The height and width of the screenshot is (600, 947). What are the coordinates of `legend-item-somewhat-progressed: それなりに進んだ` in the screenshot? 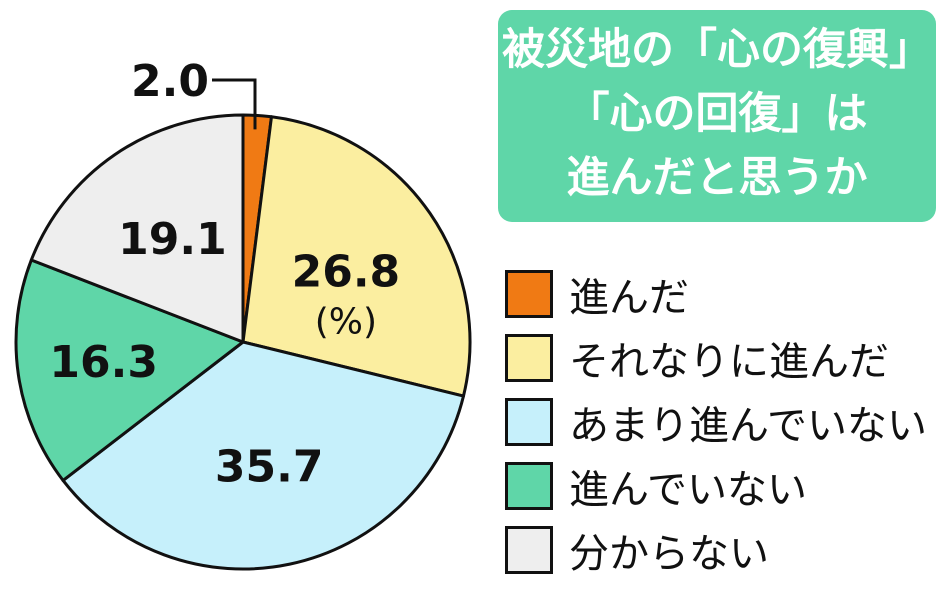 It's located at (716, 358).